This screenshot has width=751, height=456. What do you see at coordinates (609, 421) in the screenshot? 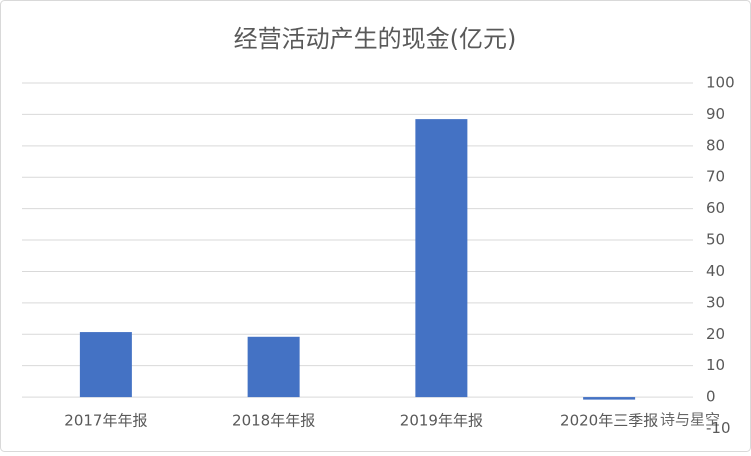
I see `x-tick-label: 2020年三季报` at bounding box center [609, 421].